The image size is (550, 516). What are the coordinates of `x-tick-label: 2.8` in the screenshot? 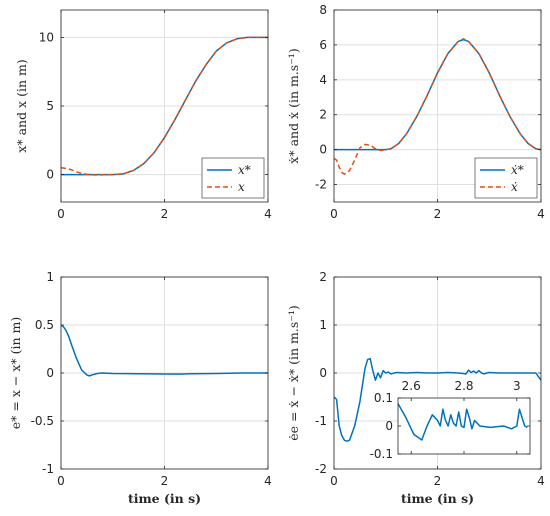 It's located at (463, 386).